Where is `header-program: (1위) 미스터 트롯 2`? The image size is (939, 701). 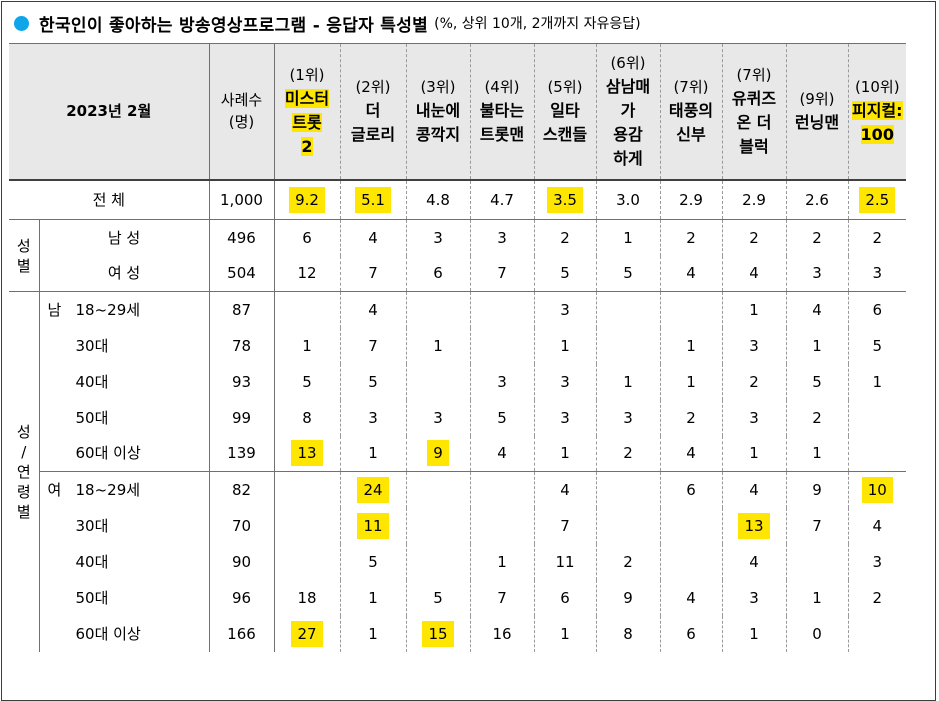 header-program: (1위) 미스터 트롯 2 is located at coordinates (306, 111).